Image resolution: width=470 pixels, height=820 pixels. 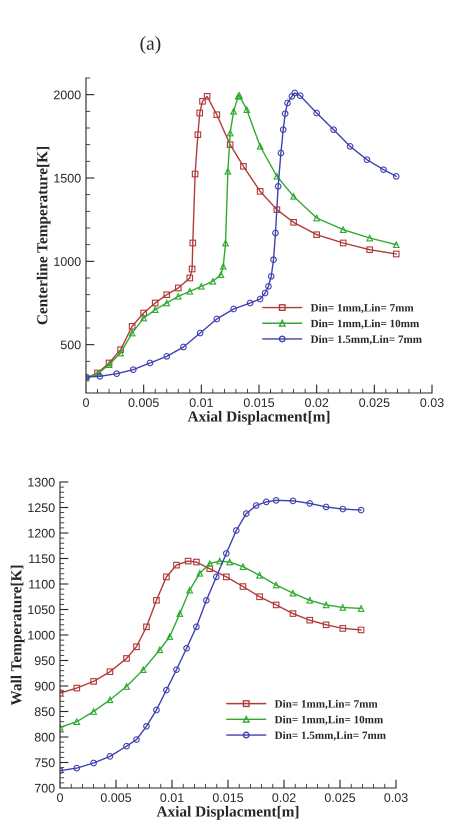 I want to click on y-tick-label: 1000, so click(x=41, y=635).